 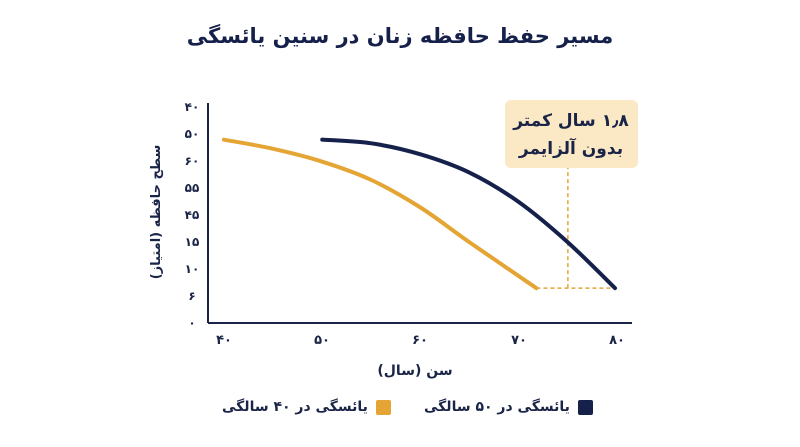 I want to click on annotation-text: بدون آلزایمر, so click(x=570, y=148).